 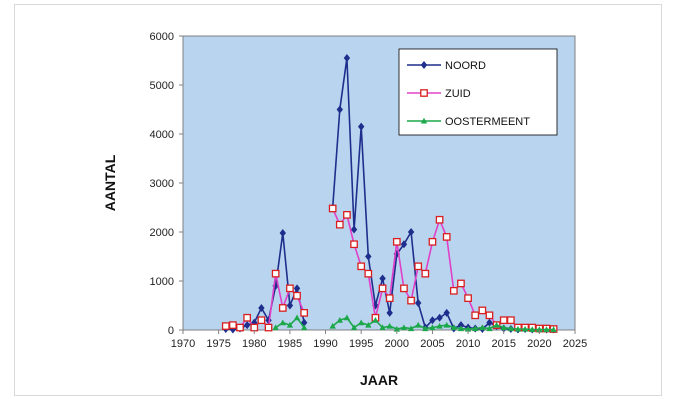 I want to click on y-tick-label: 2000, so click(x=162, y=233).